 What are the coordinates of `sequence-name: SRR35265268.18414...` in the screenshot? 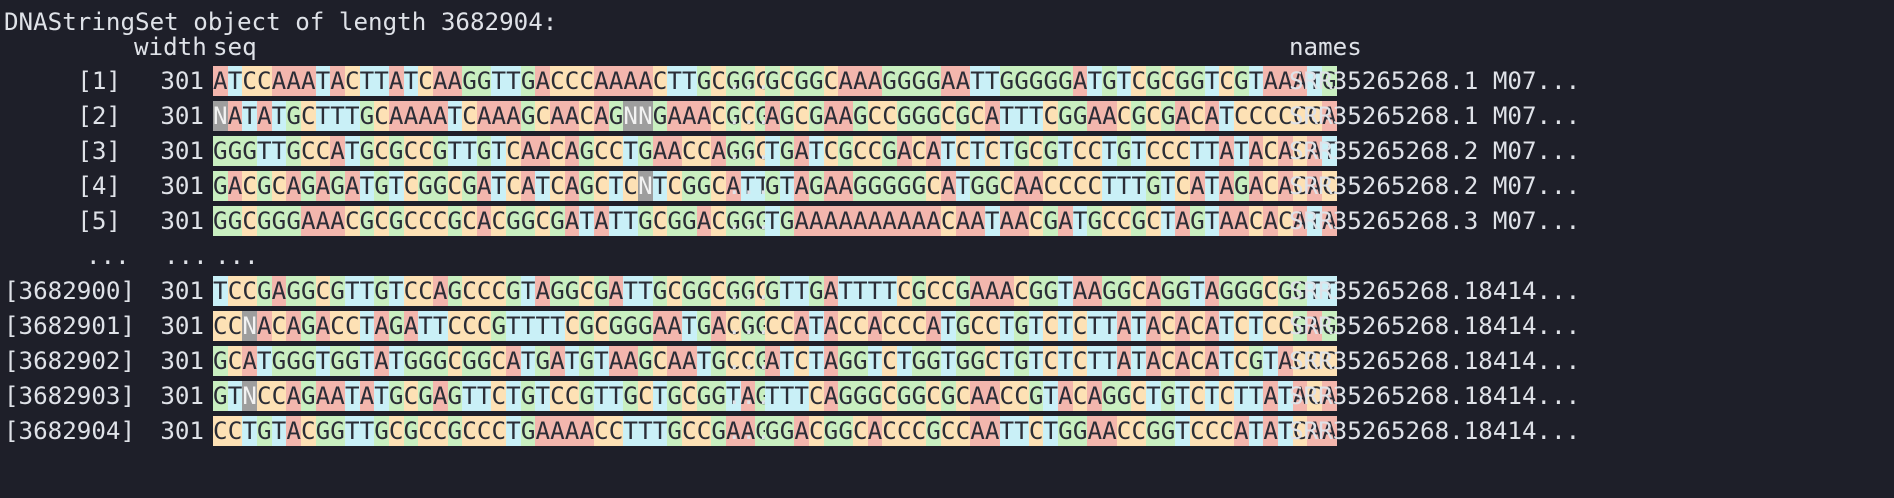 It's located at (1435, 326).